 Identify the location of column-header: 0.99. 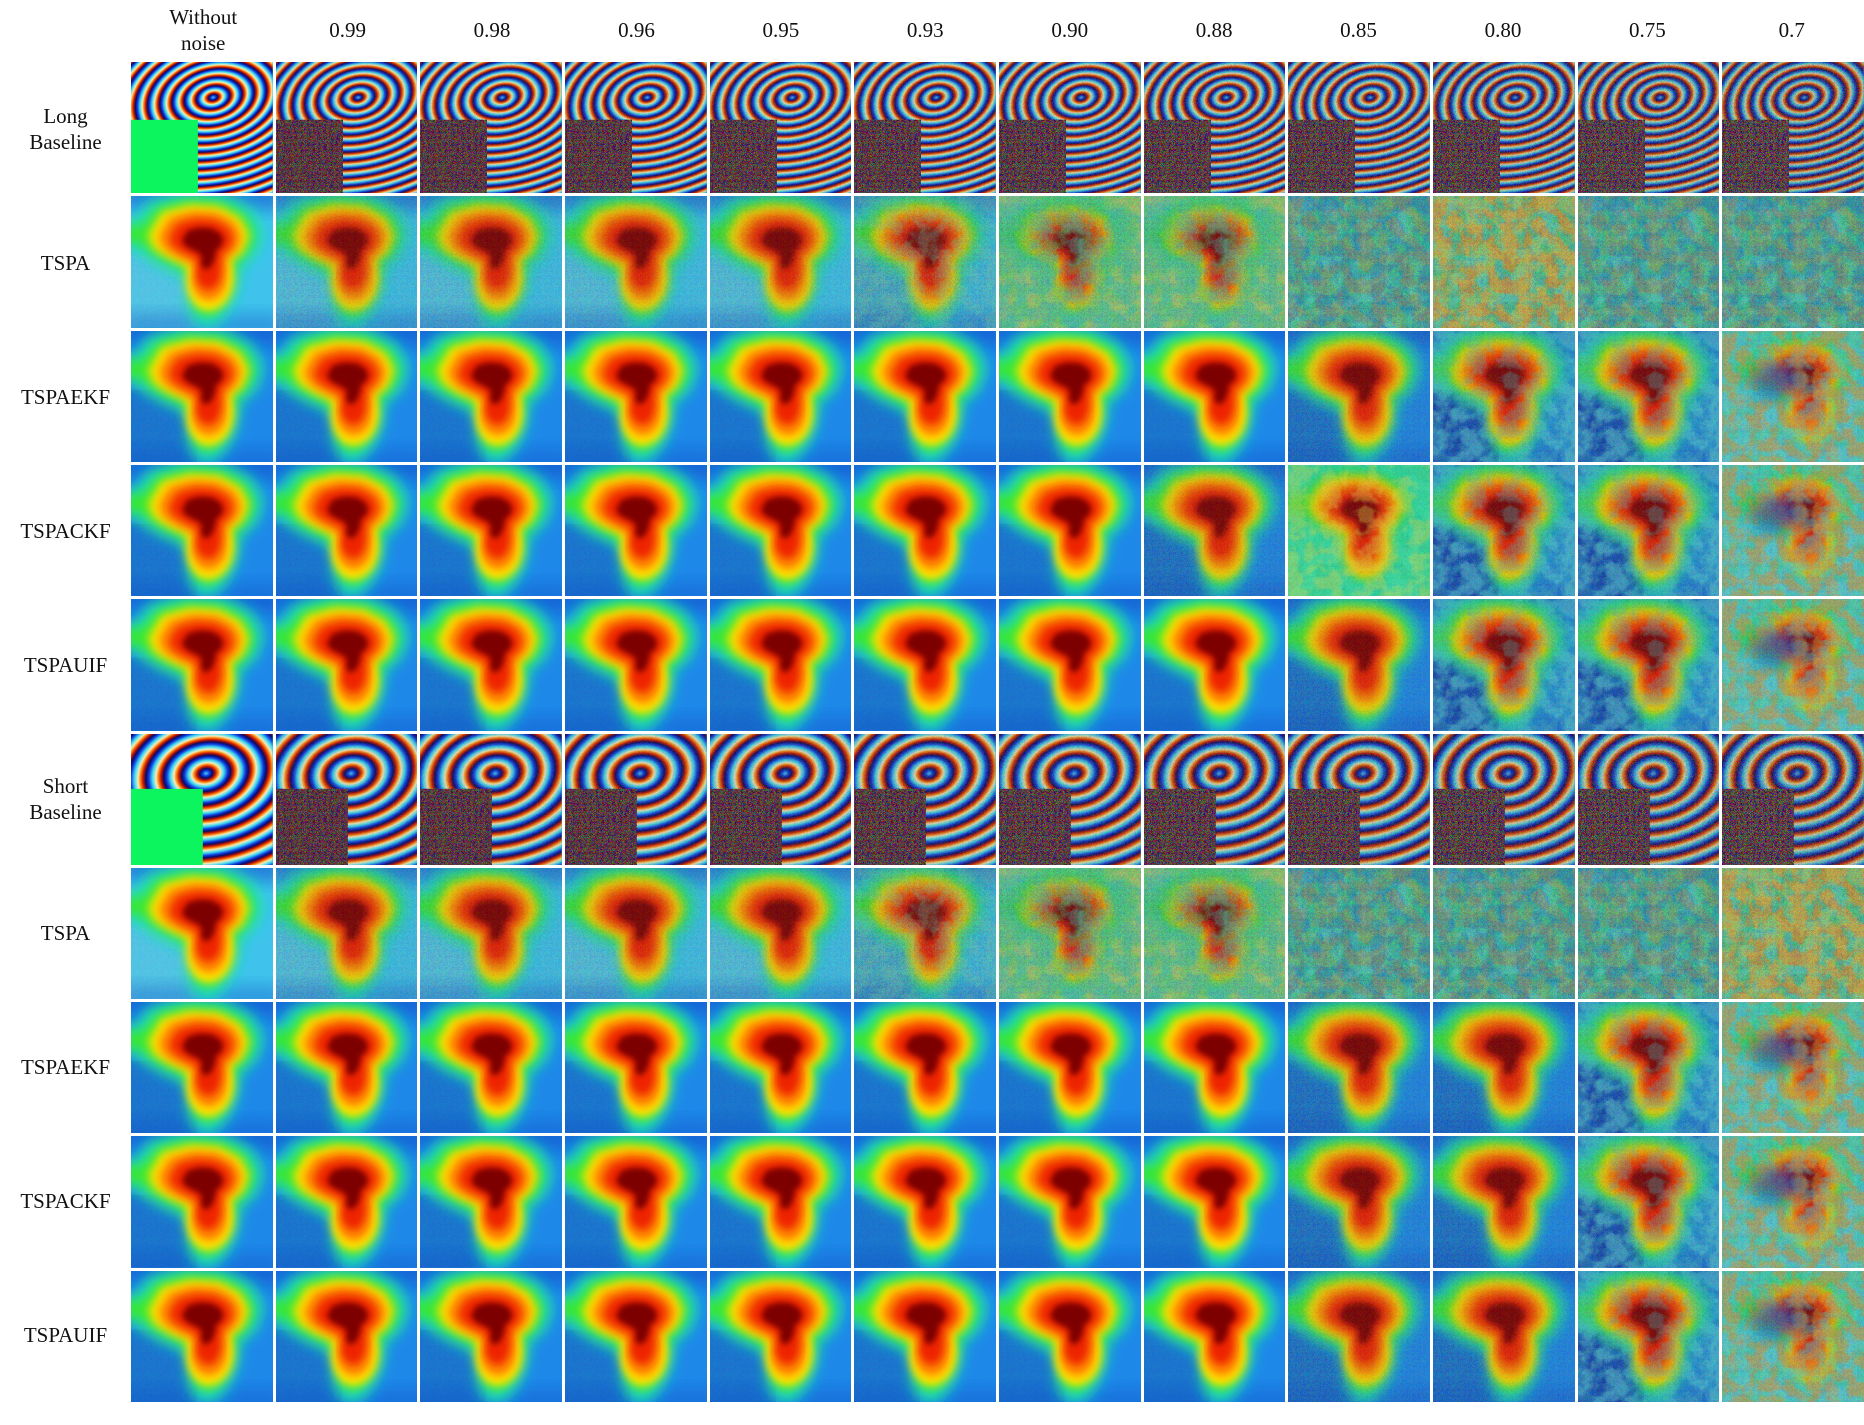
(347, 31).